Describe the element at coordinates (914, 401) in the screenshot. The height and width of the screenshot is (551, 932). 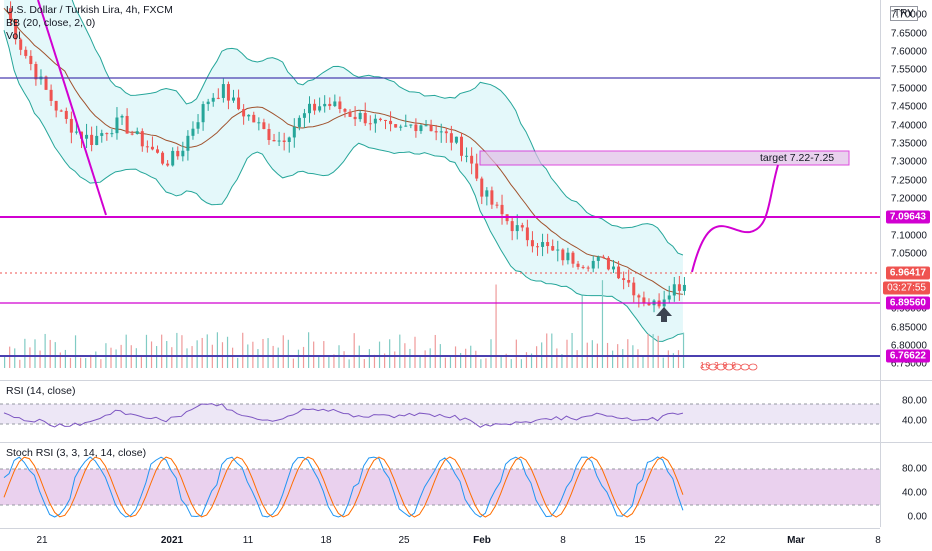
I see `rsi-tick: 80.00` at that location.